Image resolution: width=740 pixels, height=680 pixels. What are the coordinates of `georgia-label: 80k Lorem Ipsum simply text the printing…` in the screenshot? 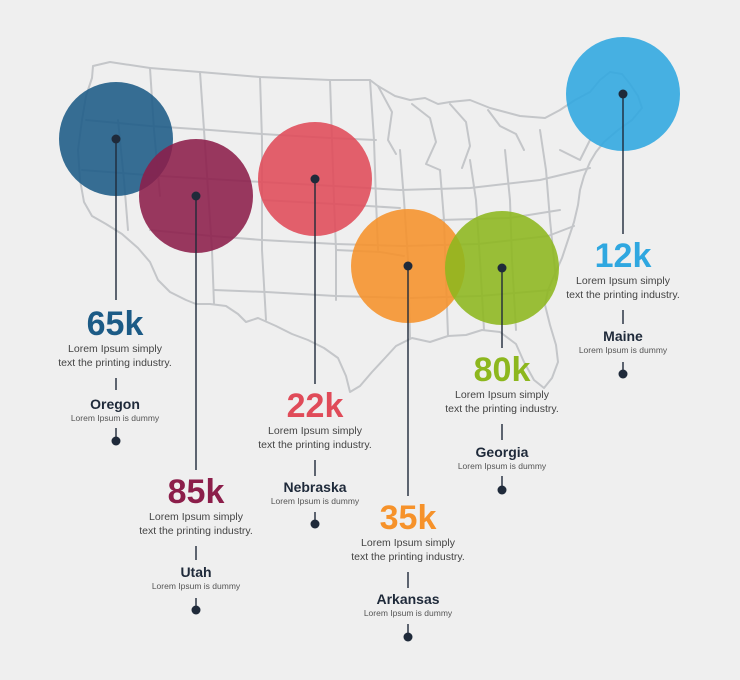 It's located at (502, 384).